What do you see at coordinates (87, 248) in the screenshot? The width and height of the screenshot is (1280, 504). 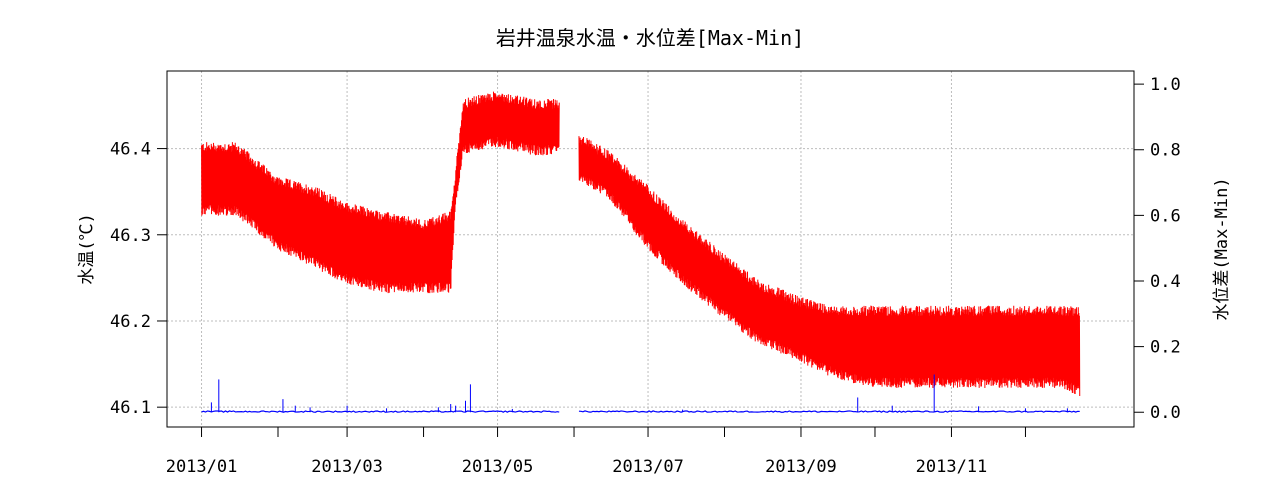 I see `y-axis-title: 水温(℃)` at bounding box center [87, 248].